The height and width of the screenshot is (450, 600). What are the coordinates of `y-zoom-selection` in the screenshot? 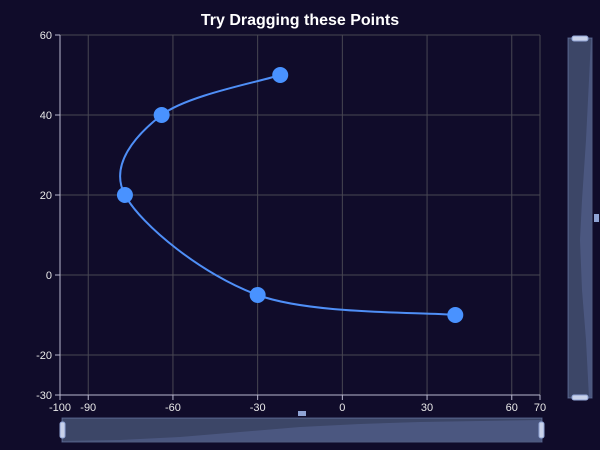 It's located at (580, 218).